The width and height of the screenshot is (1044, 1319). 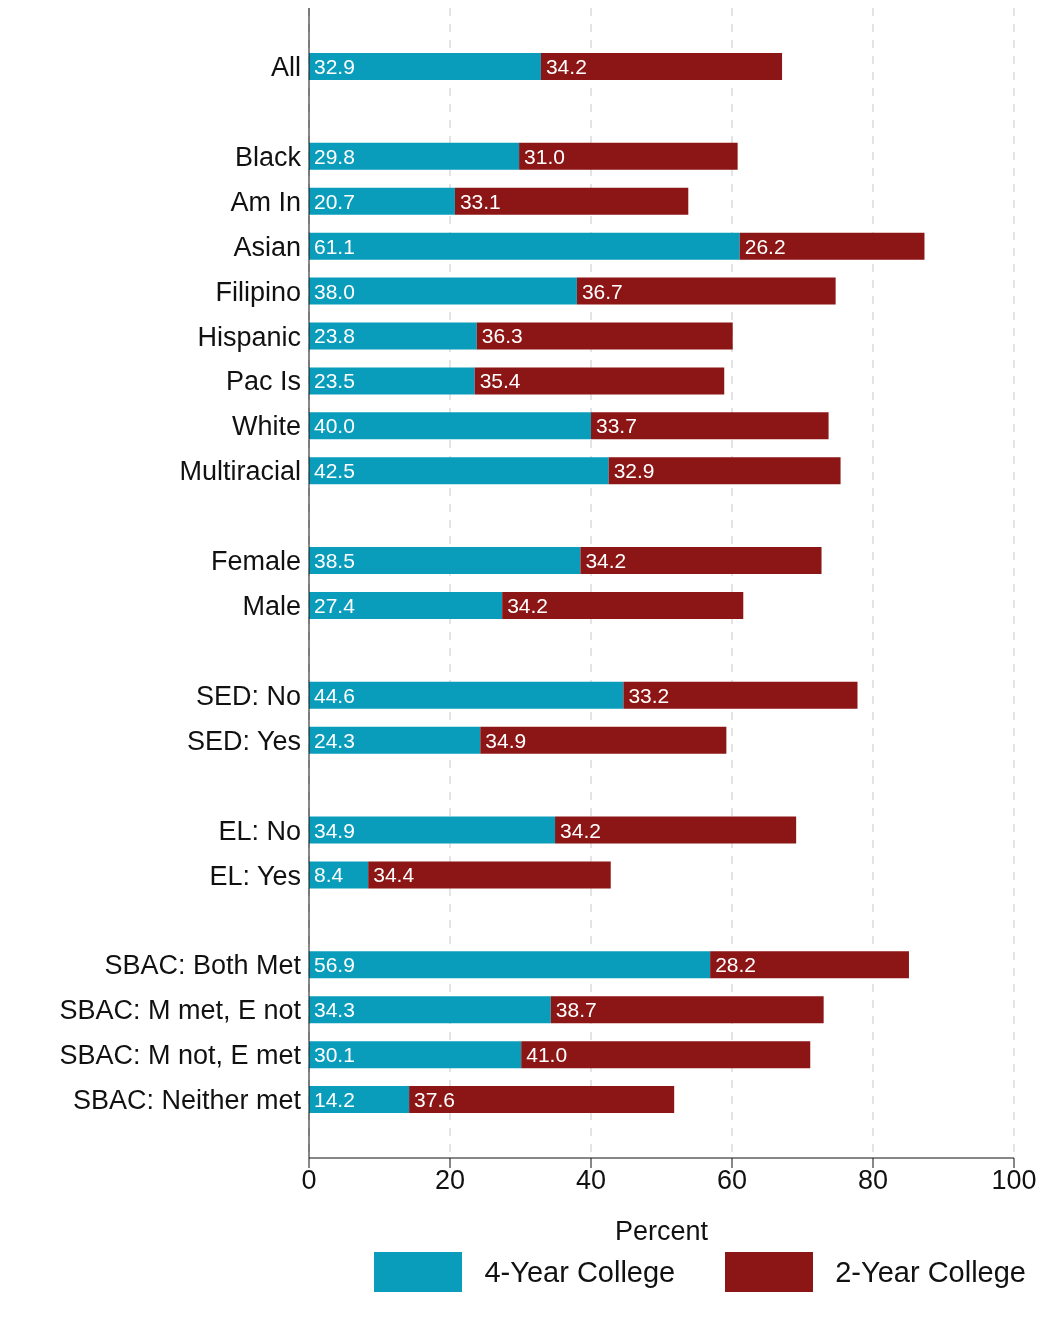 What do you see at coordinates (263, 381) in the screenshot?
I see `y-tick-label: Pac Is` at bounding box center [263, 381].